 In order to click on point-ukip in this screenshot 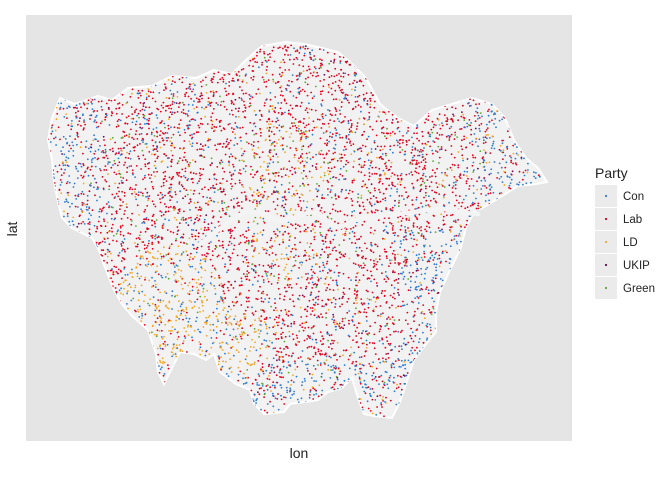, I will do `click(489, 174)`.